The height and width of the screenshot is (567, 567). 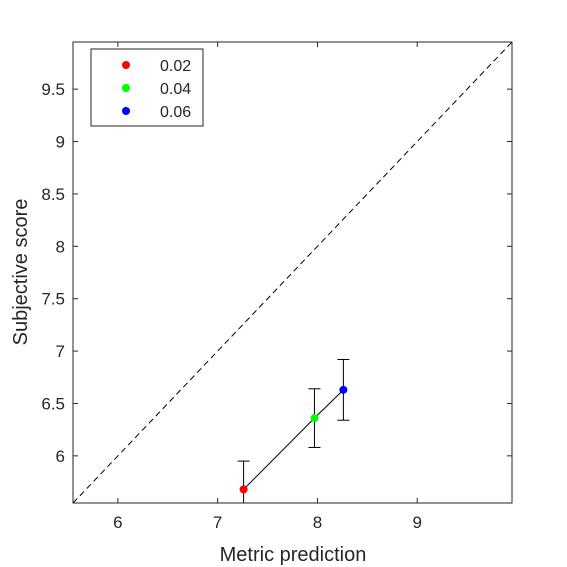 What do you see at coordinates (293, 555) in the screenshot?
I see `x-axis-label: Metric prediction` at bounding box center [293, 555].